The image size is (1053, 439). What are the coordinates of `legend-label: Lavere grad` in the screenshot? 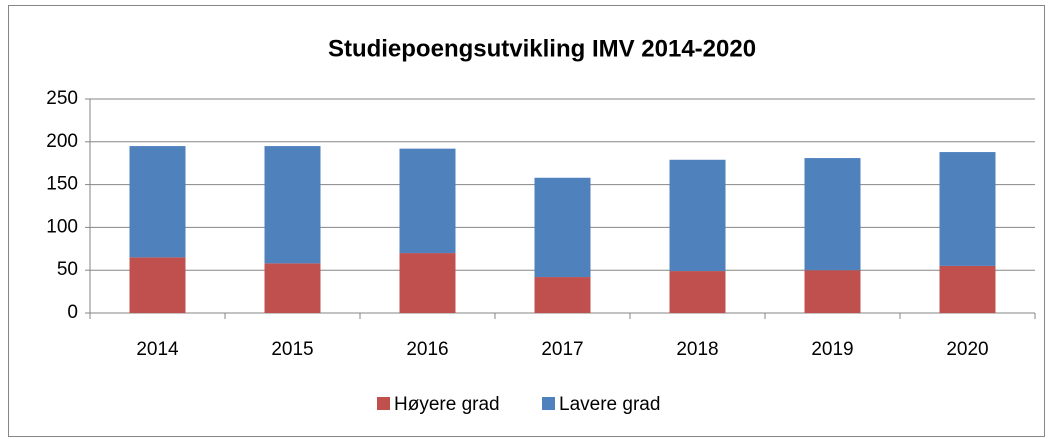 It's located at (609, 404).